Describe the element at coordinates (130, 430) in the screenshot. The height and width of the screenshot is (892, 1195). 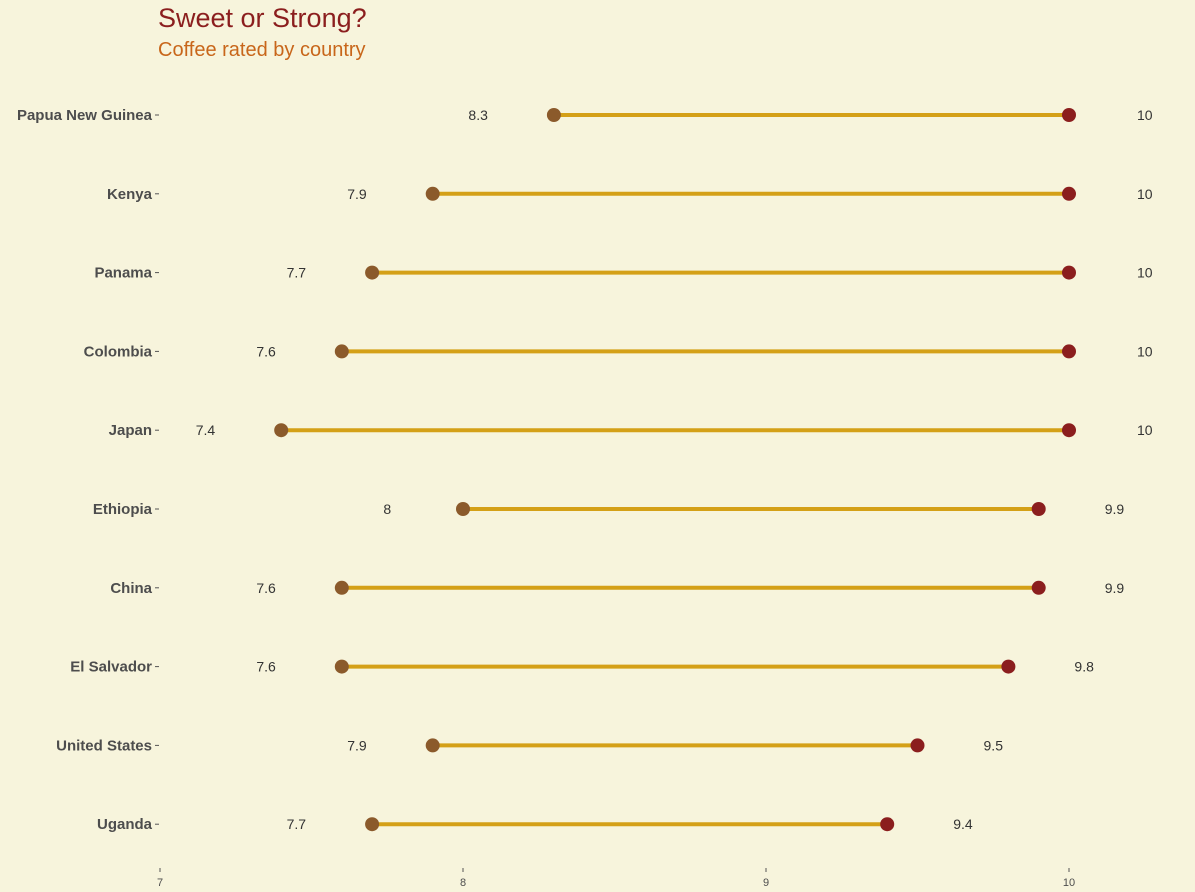
I see `category-label: Japan` at that location.